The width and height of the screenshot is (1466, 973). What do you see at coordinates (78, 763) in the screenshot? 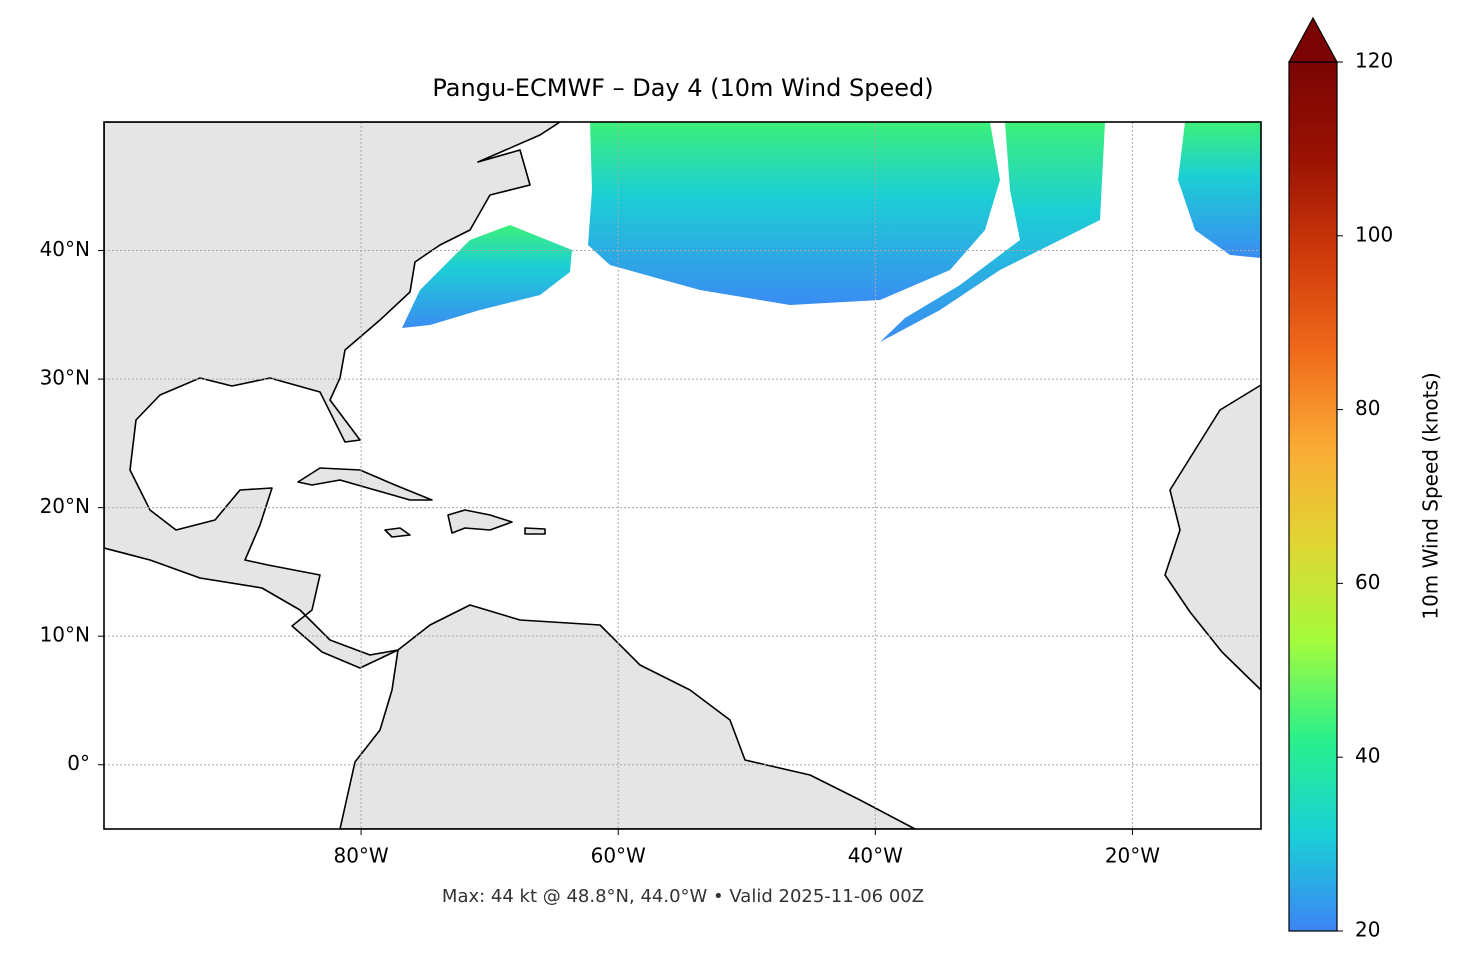
I see `y-tick-label: 0°` at bounding box center [78, 763].